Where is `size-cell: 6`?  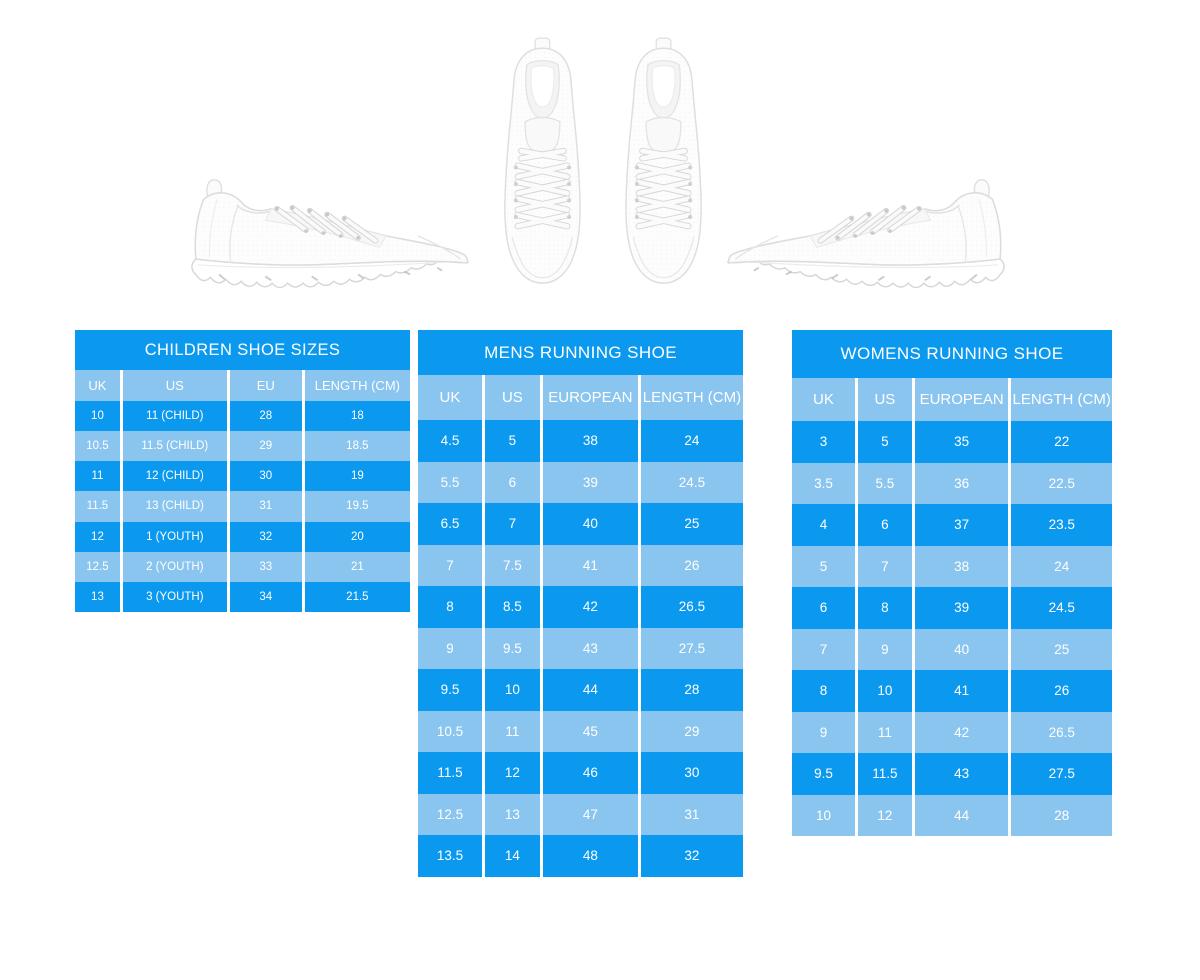 size-cell: 6 is located at coordinates (514, 482).